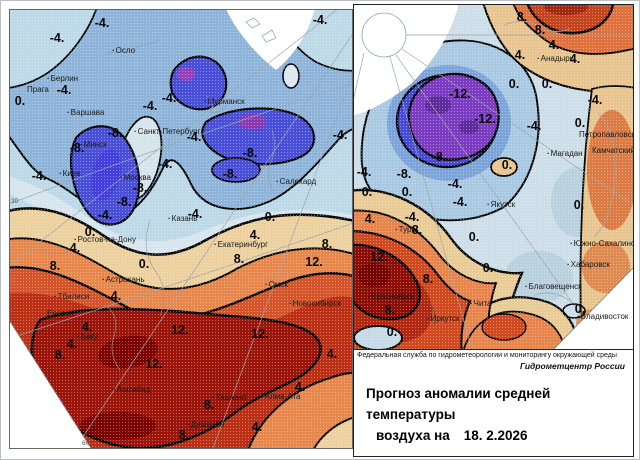  I want to click on forecast-title-line2: воздуха на 18. 2.2026, so click(499, 435).